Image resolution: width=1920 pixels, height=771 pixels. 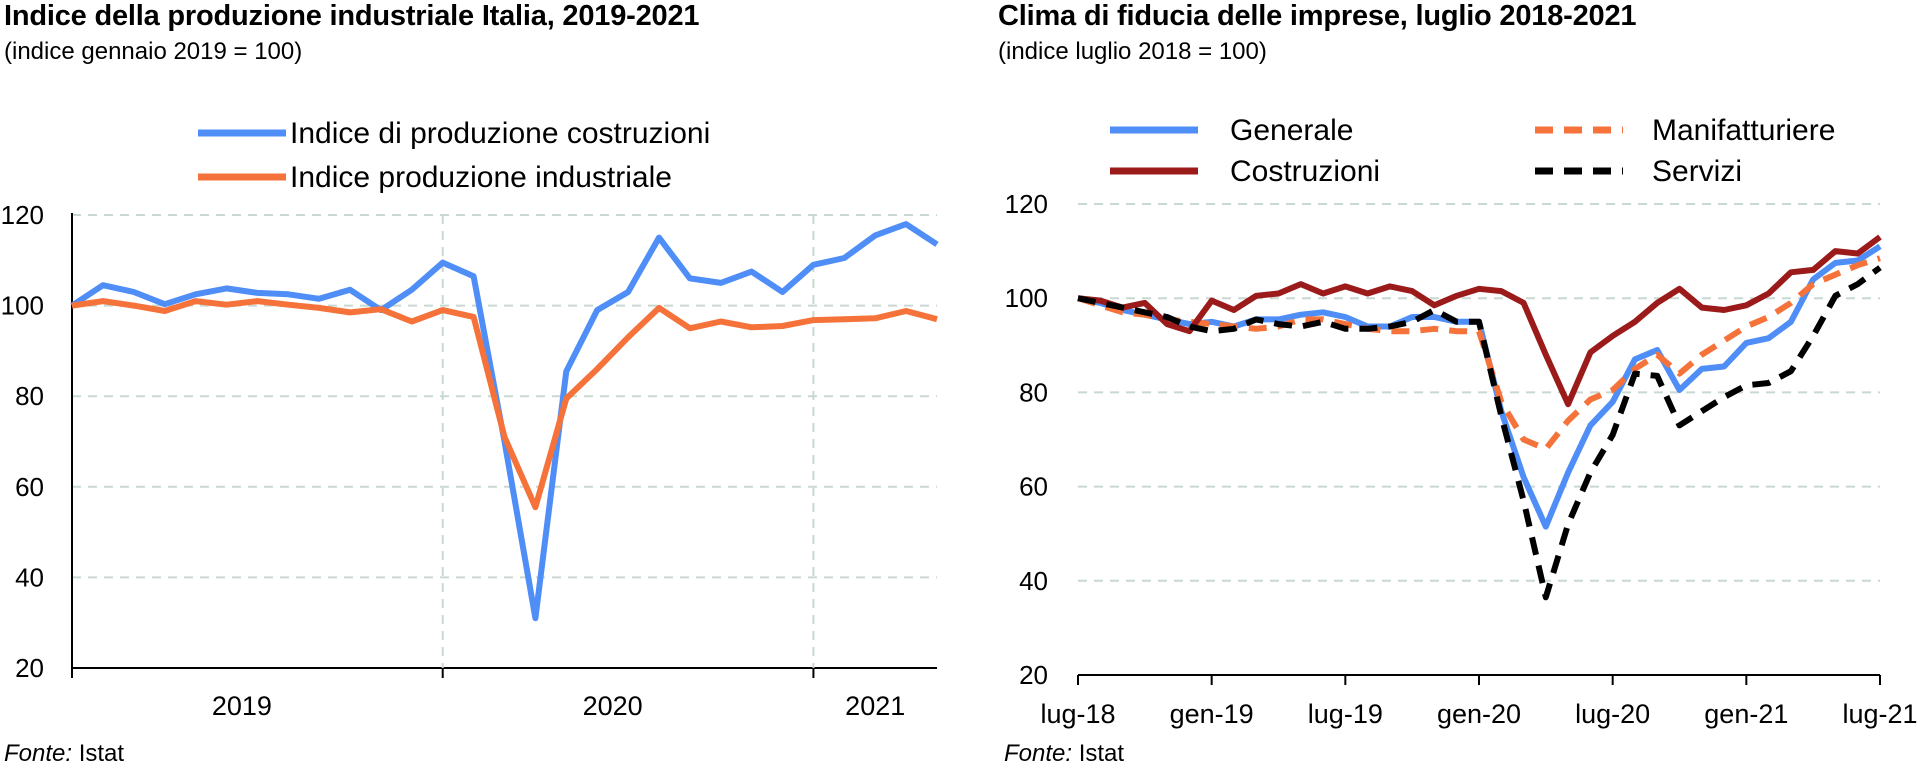 I want to click on x-tick-label: 2019, so click(x=242, y=706).